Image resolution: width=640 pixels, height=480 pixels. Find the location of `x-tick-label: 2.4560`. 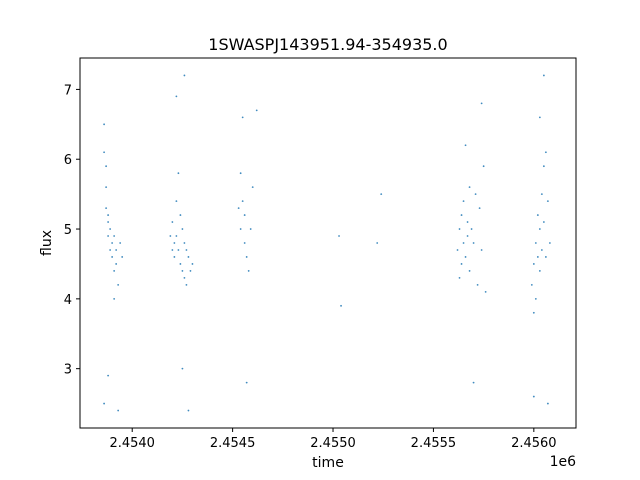

x-tick-label: 2.4560 is located at coordinates (534, 443).